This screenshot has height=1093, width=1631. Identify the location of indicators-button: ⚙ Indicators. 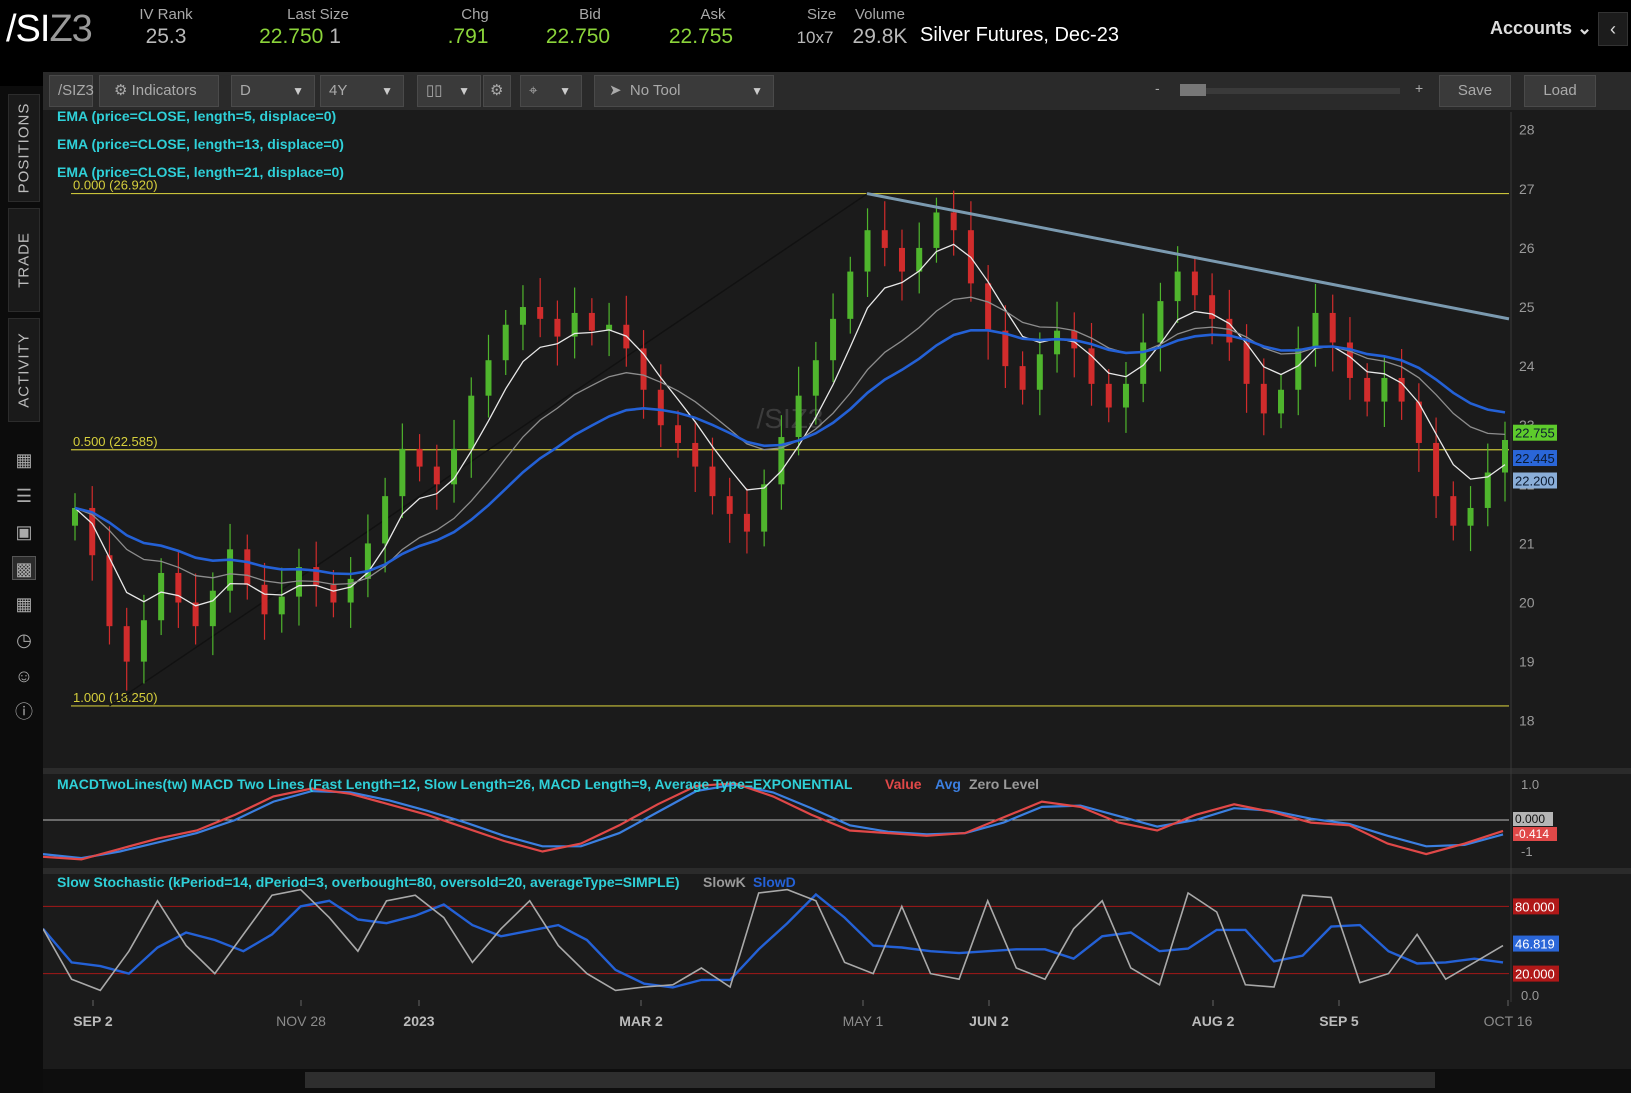
(159, 91).